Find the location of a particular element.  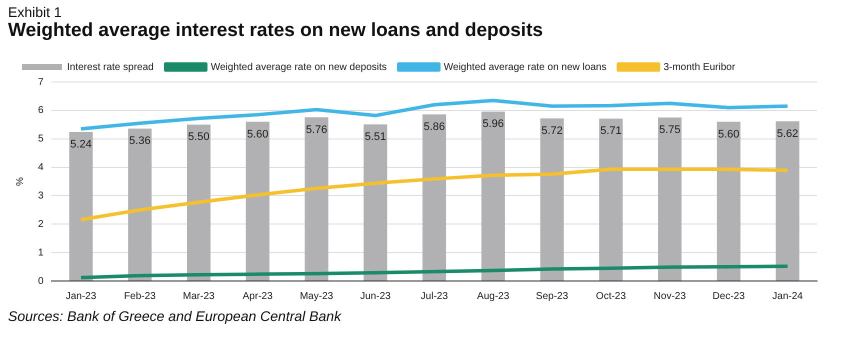

data-label: 5.72 is located at coordinates (552, 130).